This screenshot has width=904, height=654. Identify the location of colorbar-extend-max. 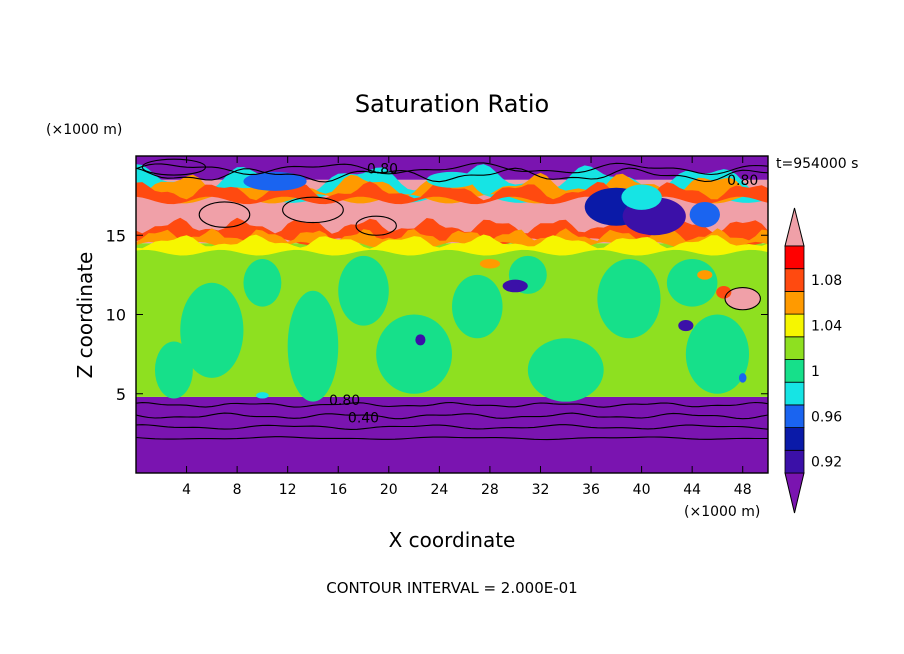
(794, 227).